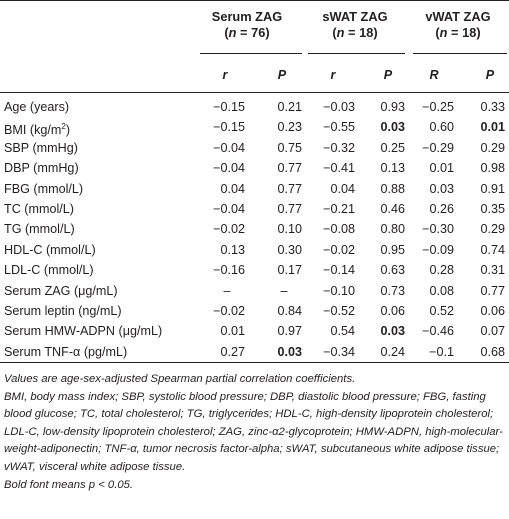  What do you see at coordinates (438, 249) in the screenshot?
I see `table-cell: −0.09` at bounding box center [438, 249].